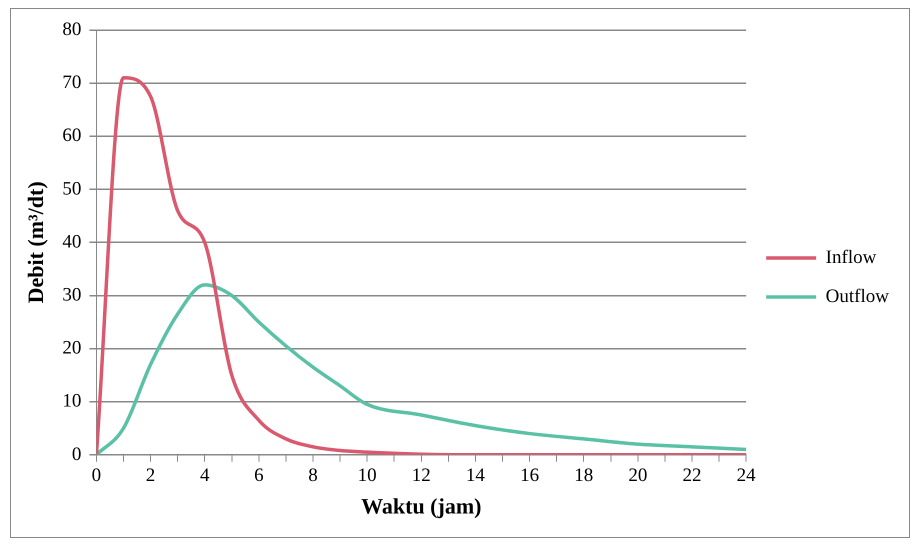 The width and height of the screenshot is (919, 545). I want to click on legend-label: Inflow, so click(851, 257).